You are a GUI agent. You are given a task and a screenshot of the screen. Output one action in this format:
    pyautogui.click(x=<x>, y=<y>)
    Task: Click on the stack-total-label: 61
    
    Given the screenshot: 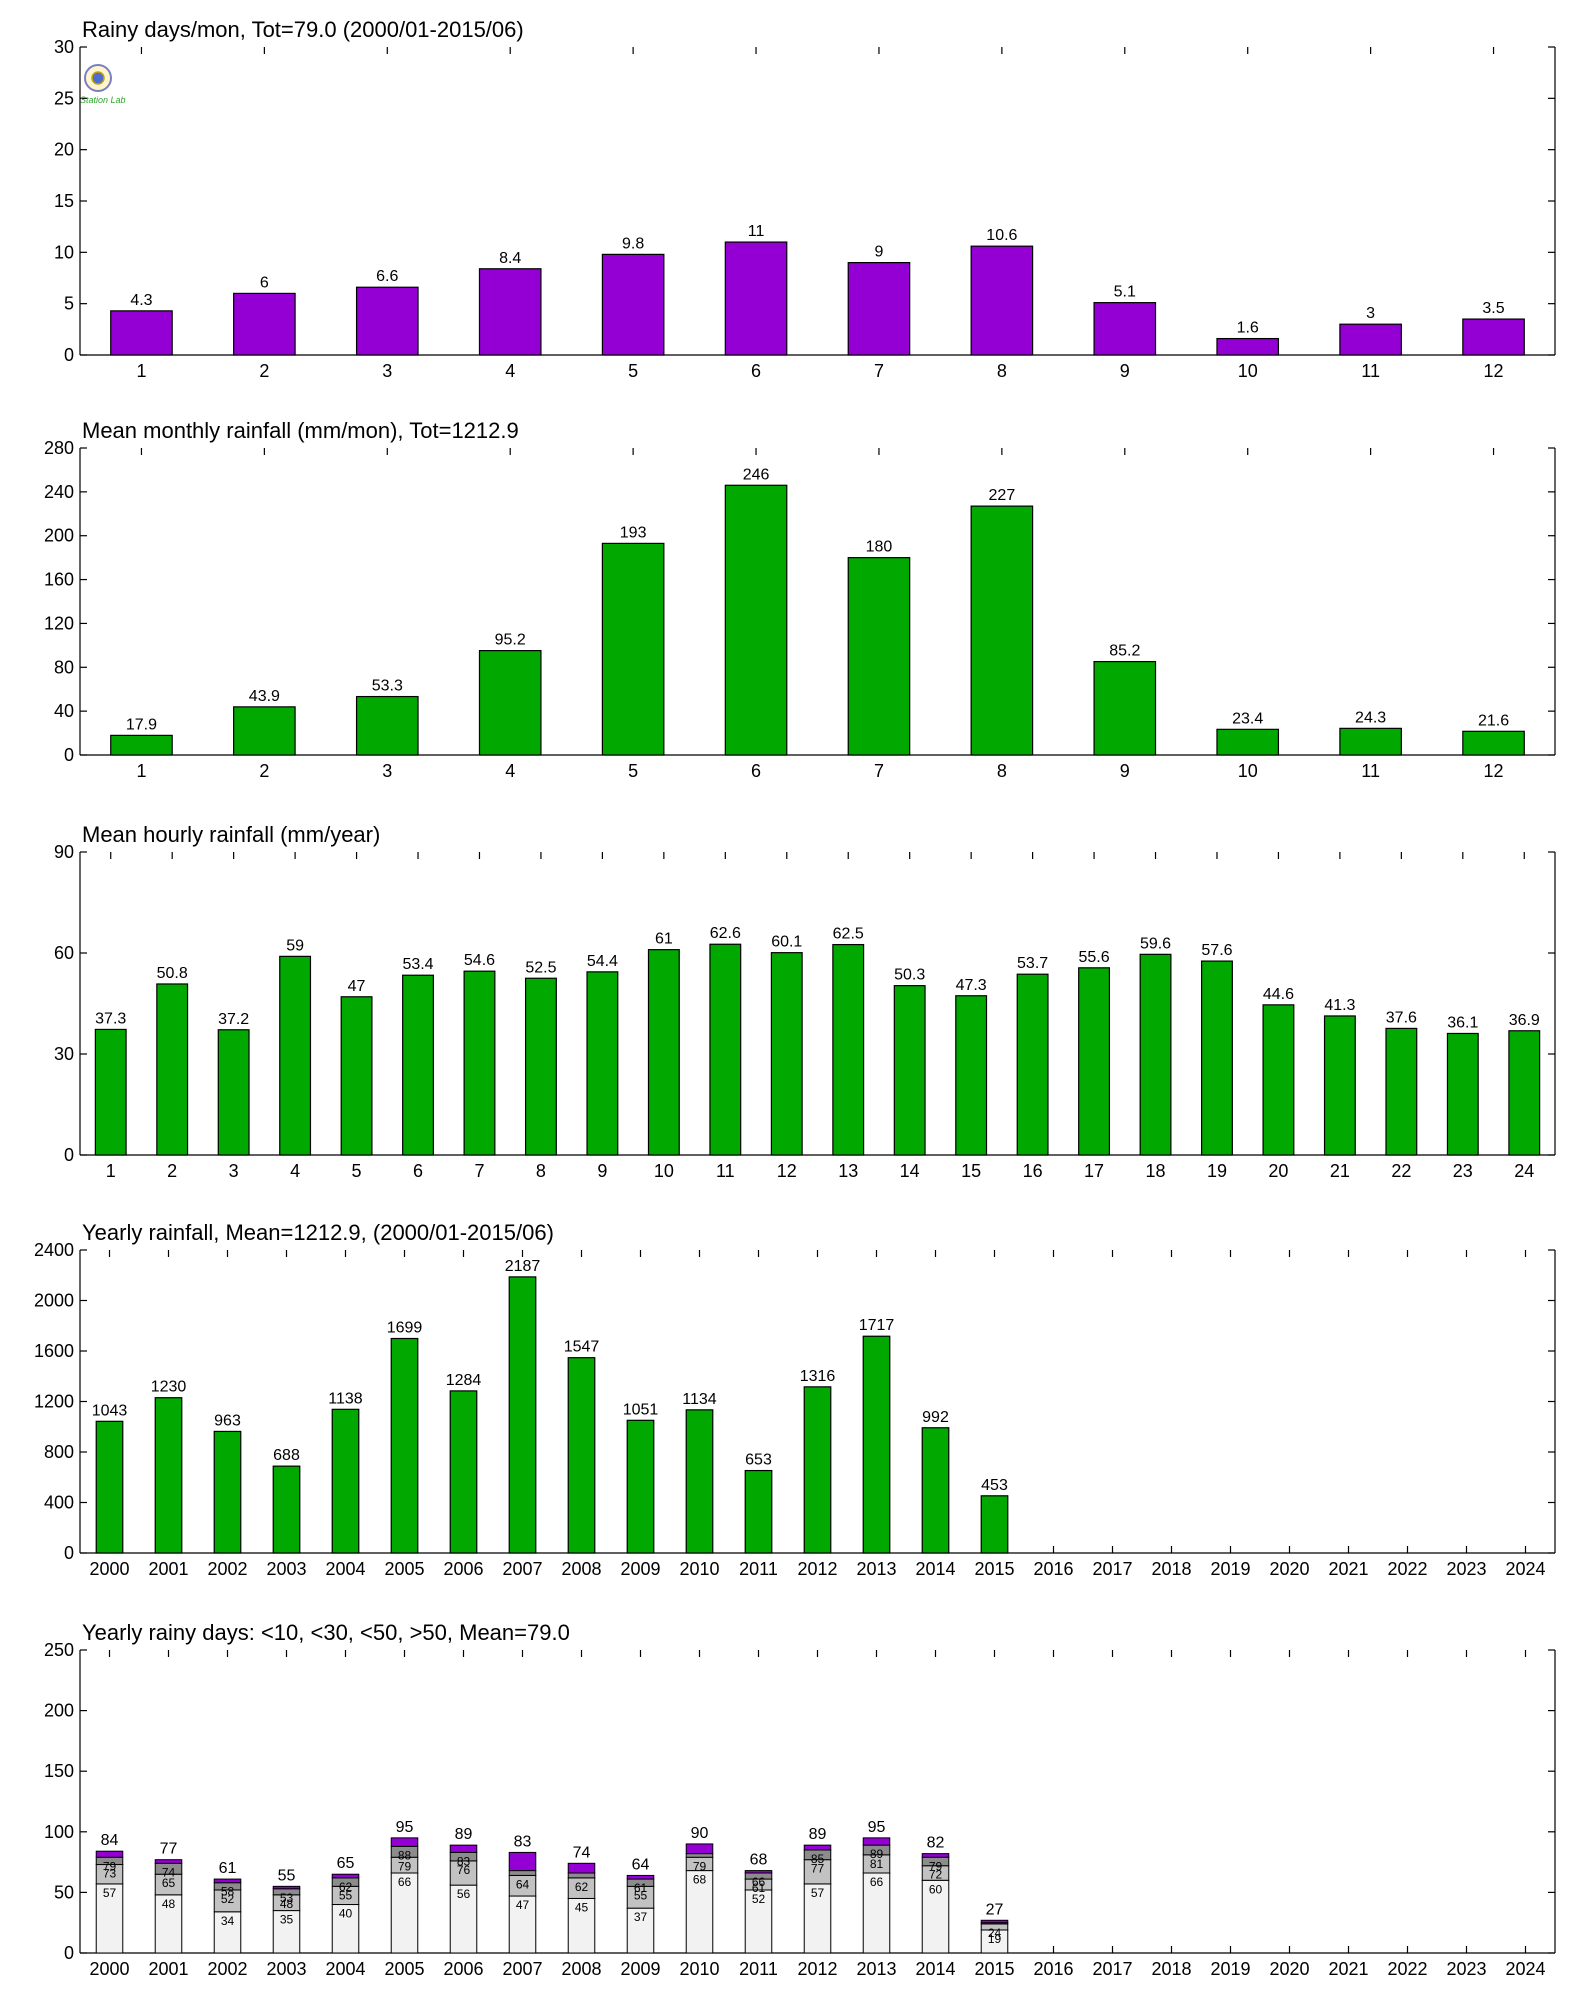 What is the action you would take?
    pyautogui.click(x=228, y=1868)
    